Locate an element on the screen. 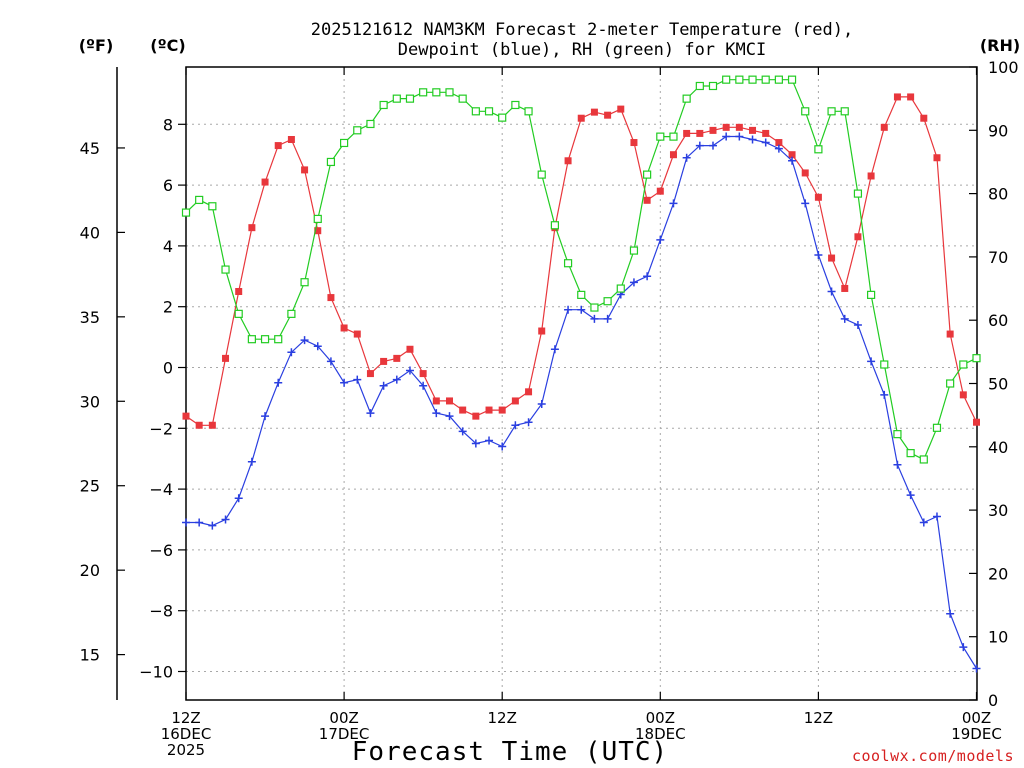 This screenshot has width=1024, height=768. rh-unit-label: (RH) is located at coordinates (1000, 45).